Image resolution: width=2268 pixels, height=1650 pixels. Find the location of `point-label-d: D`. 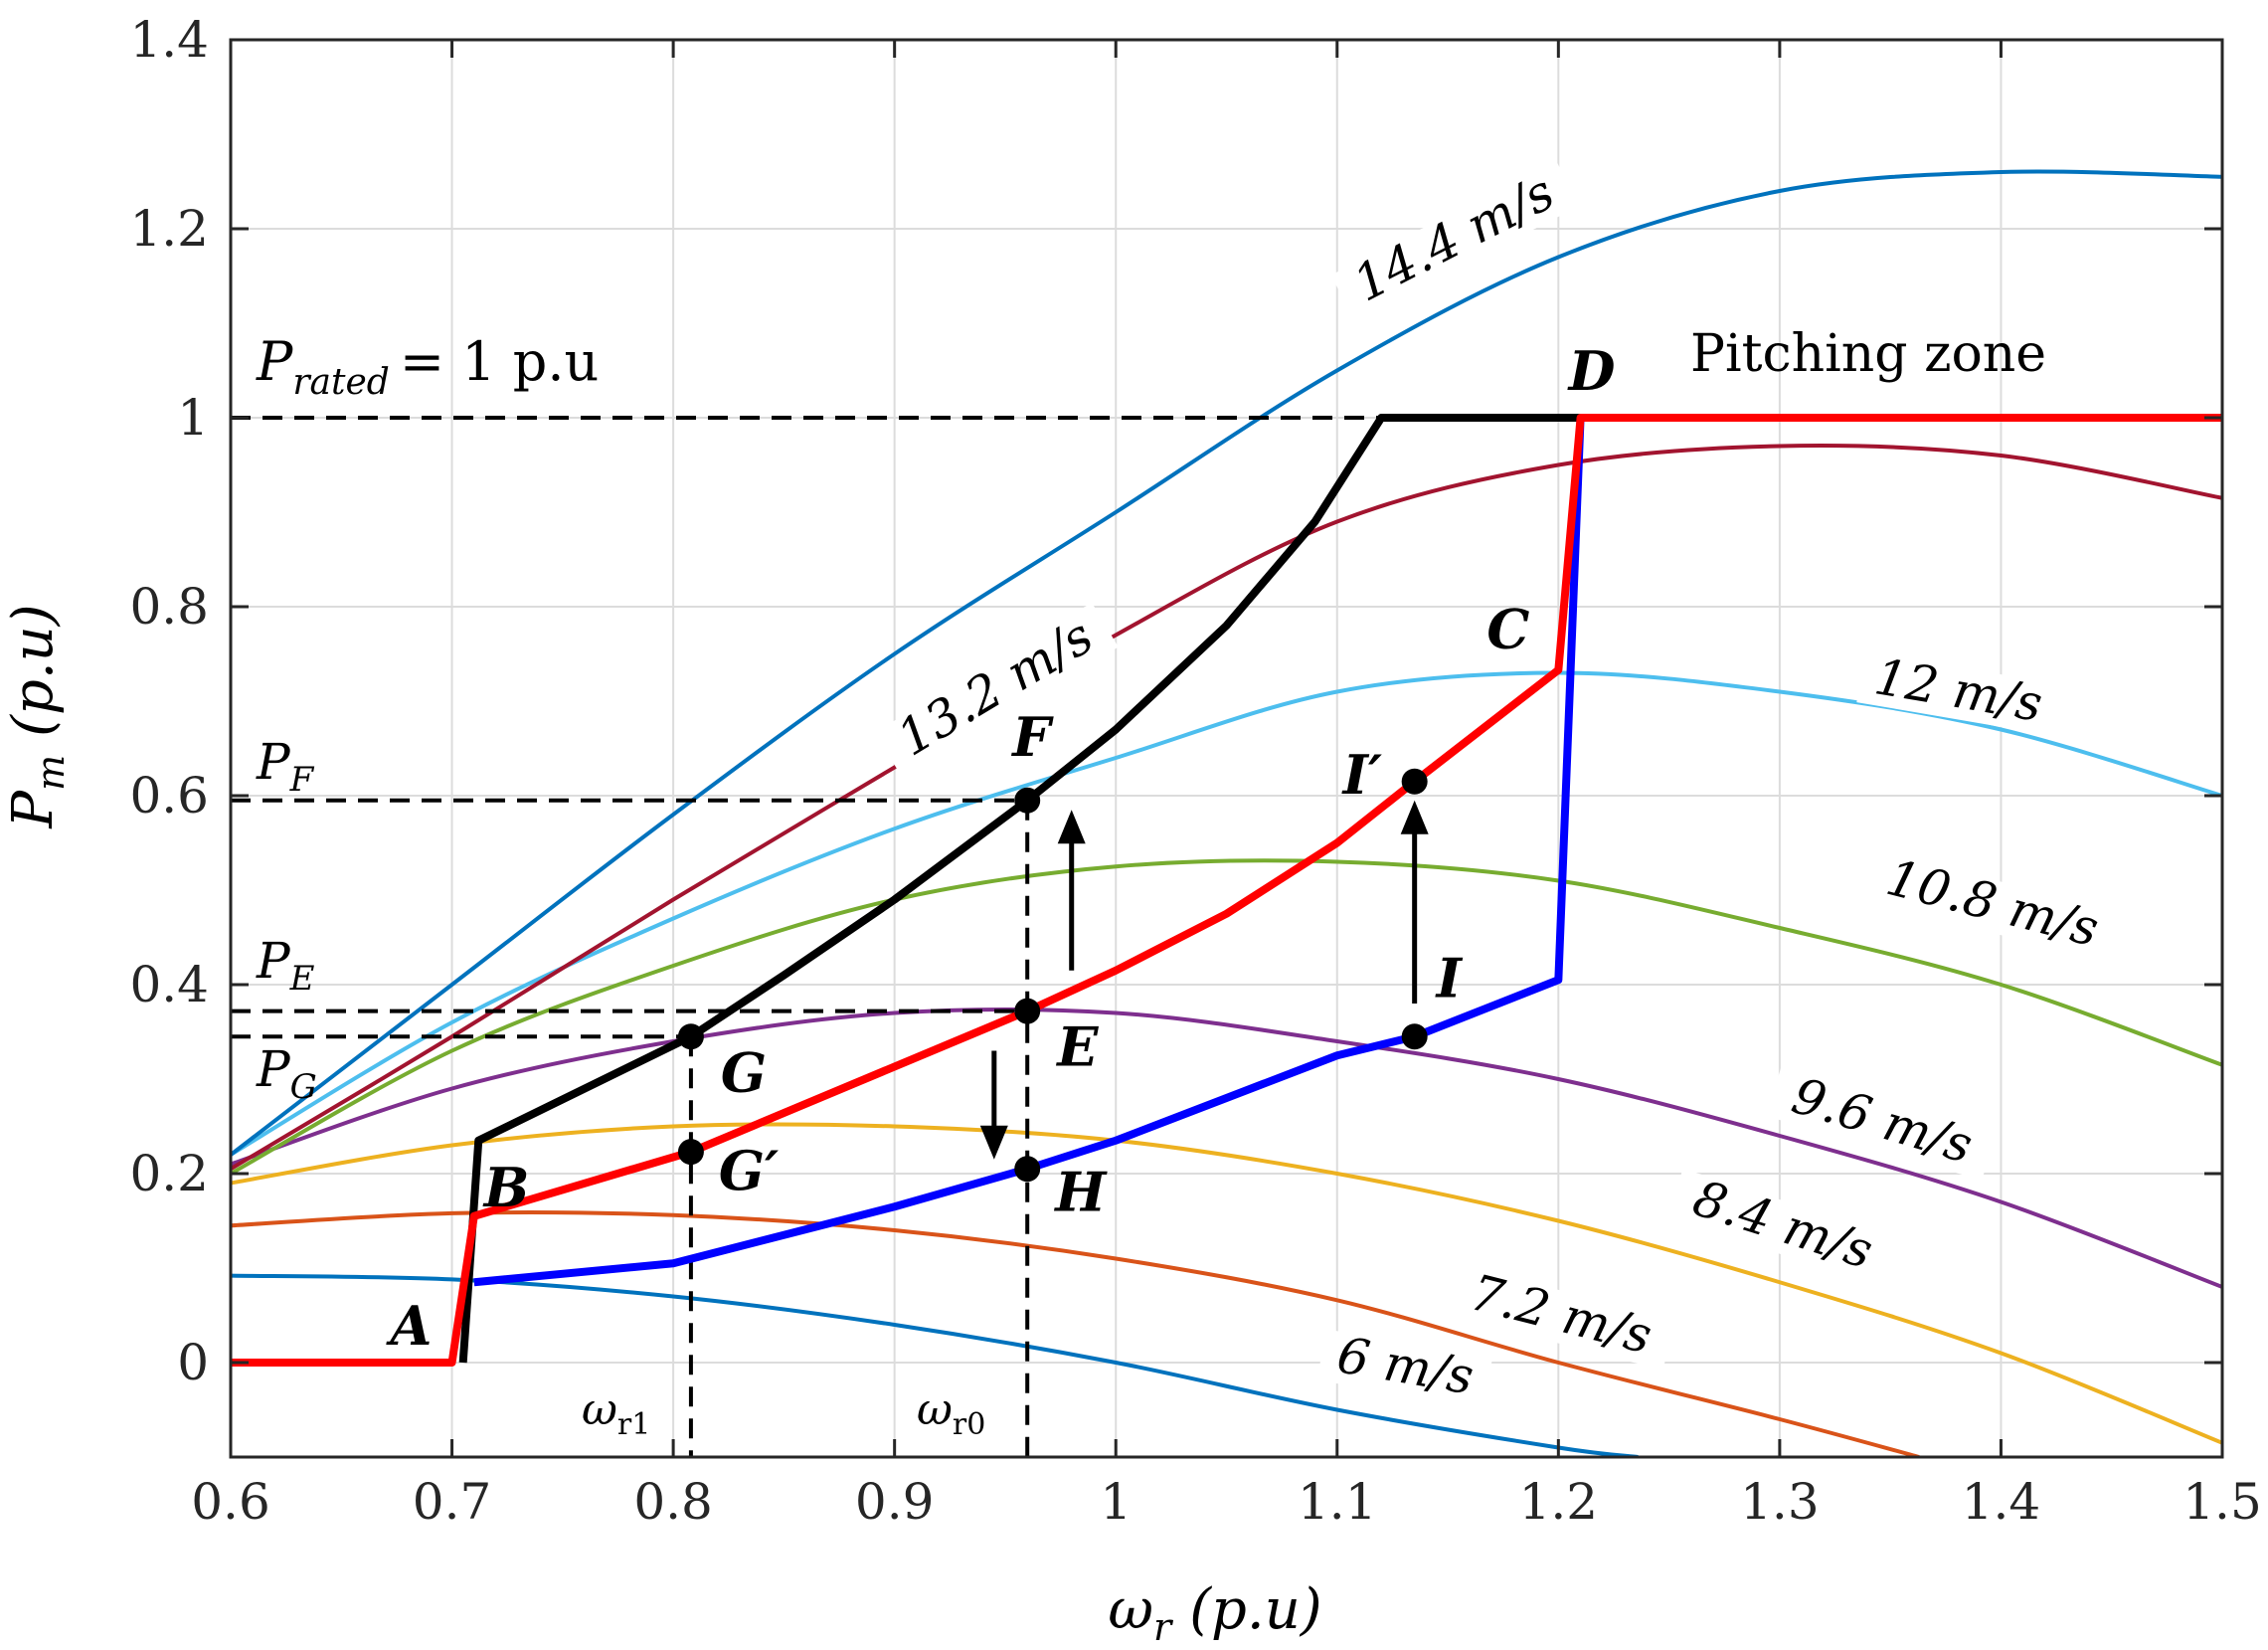

point-label-d: D is located at coordinates (1591, 371).